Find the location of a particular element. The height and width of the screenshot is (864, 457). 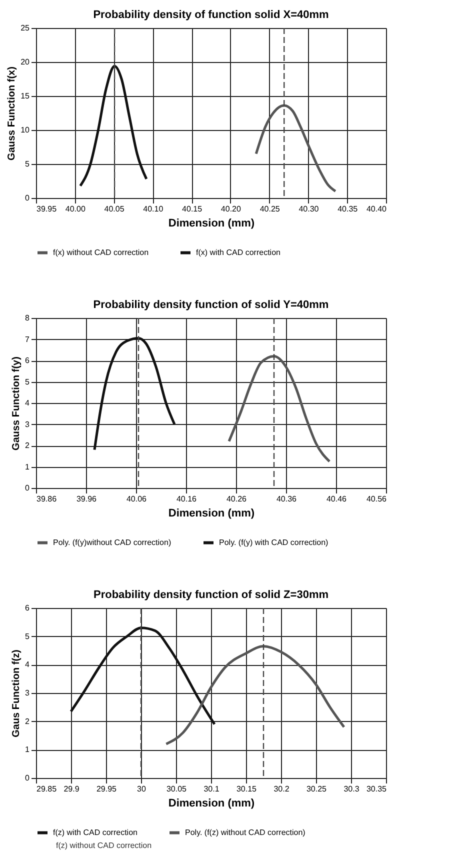

legend-label: Poly. (f(y)without CAD correction) is located at coordinates (112, 542).